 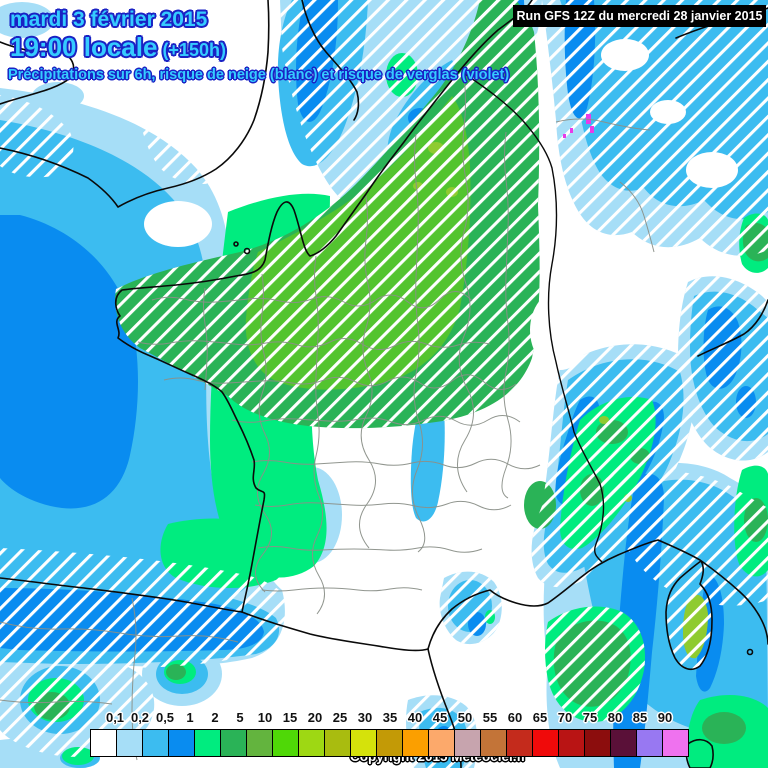 What do you see at coordinates (109, 19) in the screenshot?
I see `forecast-date: mardi 3 février 2015` at bounding box center [109, 19].